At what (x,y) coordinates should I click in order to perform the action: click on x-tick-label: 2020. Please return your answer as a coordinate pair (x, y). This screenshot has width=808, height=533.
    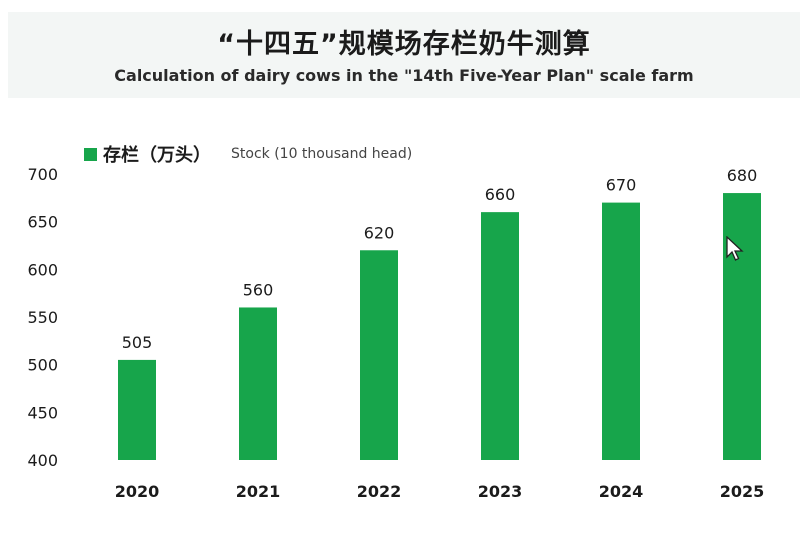
    Looking at the image, I should click on (137, 491).